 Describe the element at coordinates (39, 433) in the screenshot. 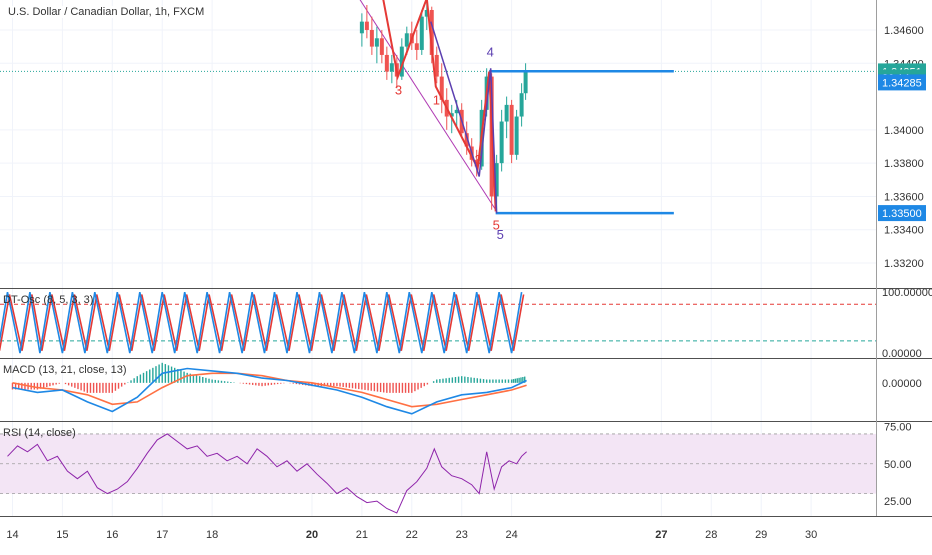

I see `rsi-legend: RSI (14, close)` at that location.